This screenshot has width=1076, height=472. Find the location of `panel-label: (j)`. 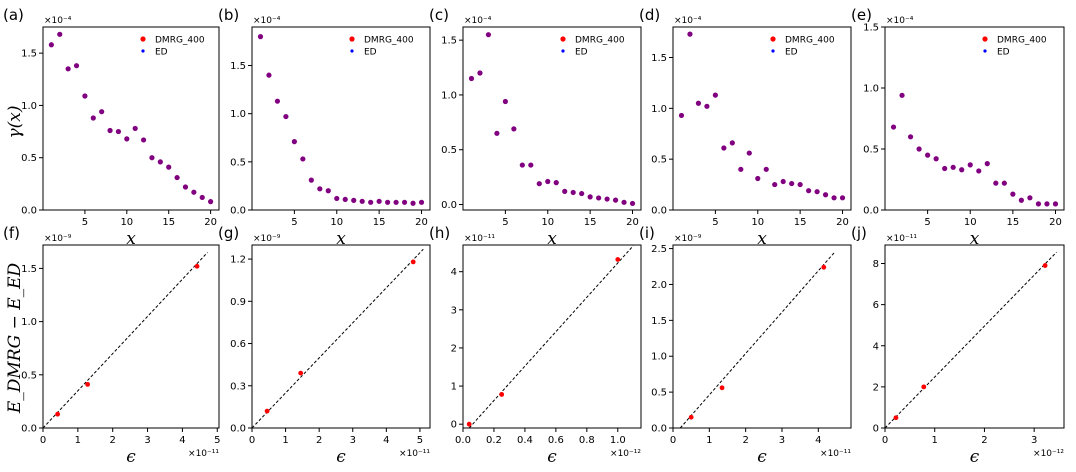

panel-label: (j) is located at coordinates (859, 233).